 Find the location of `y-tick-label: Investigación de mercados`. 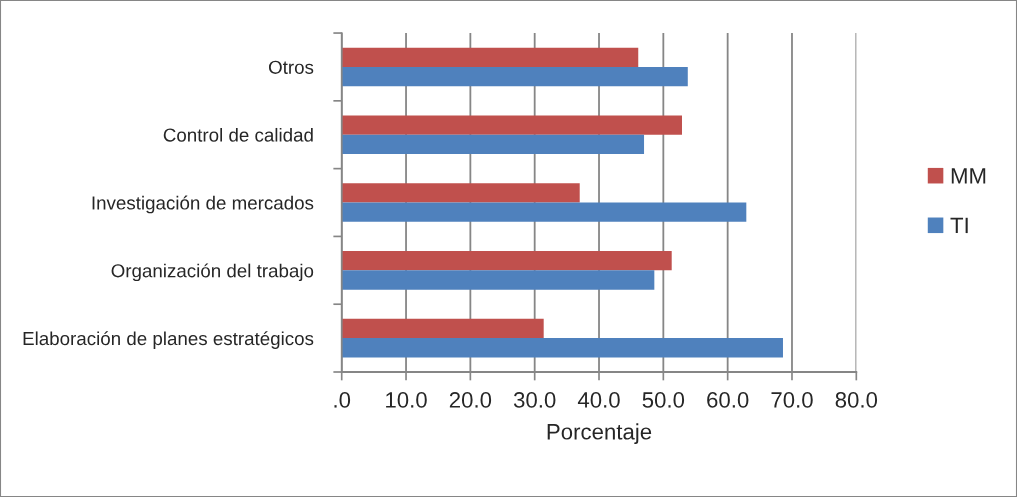

y-tick-label: Investigación de mercados is located at coordinates (203, 204).